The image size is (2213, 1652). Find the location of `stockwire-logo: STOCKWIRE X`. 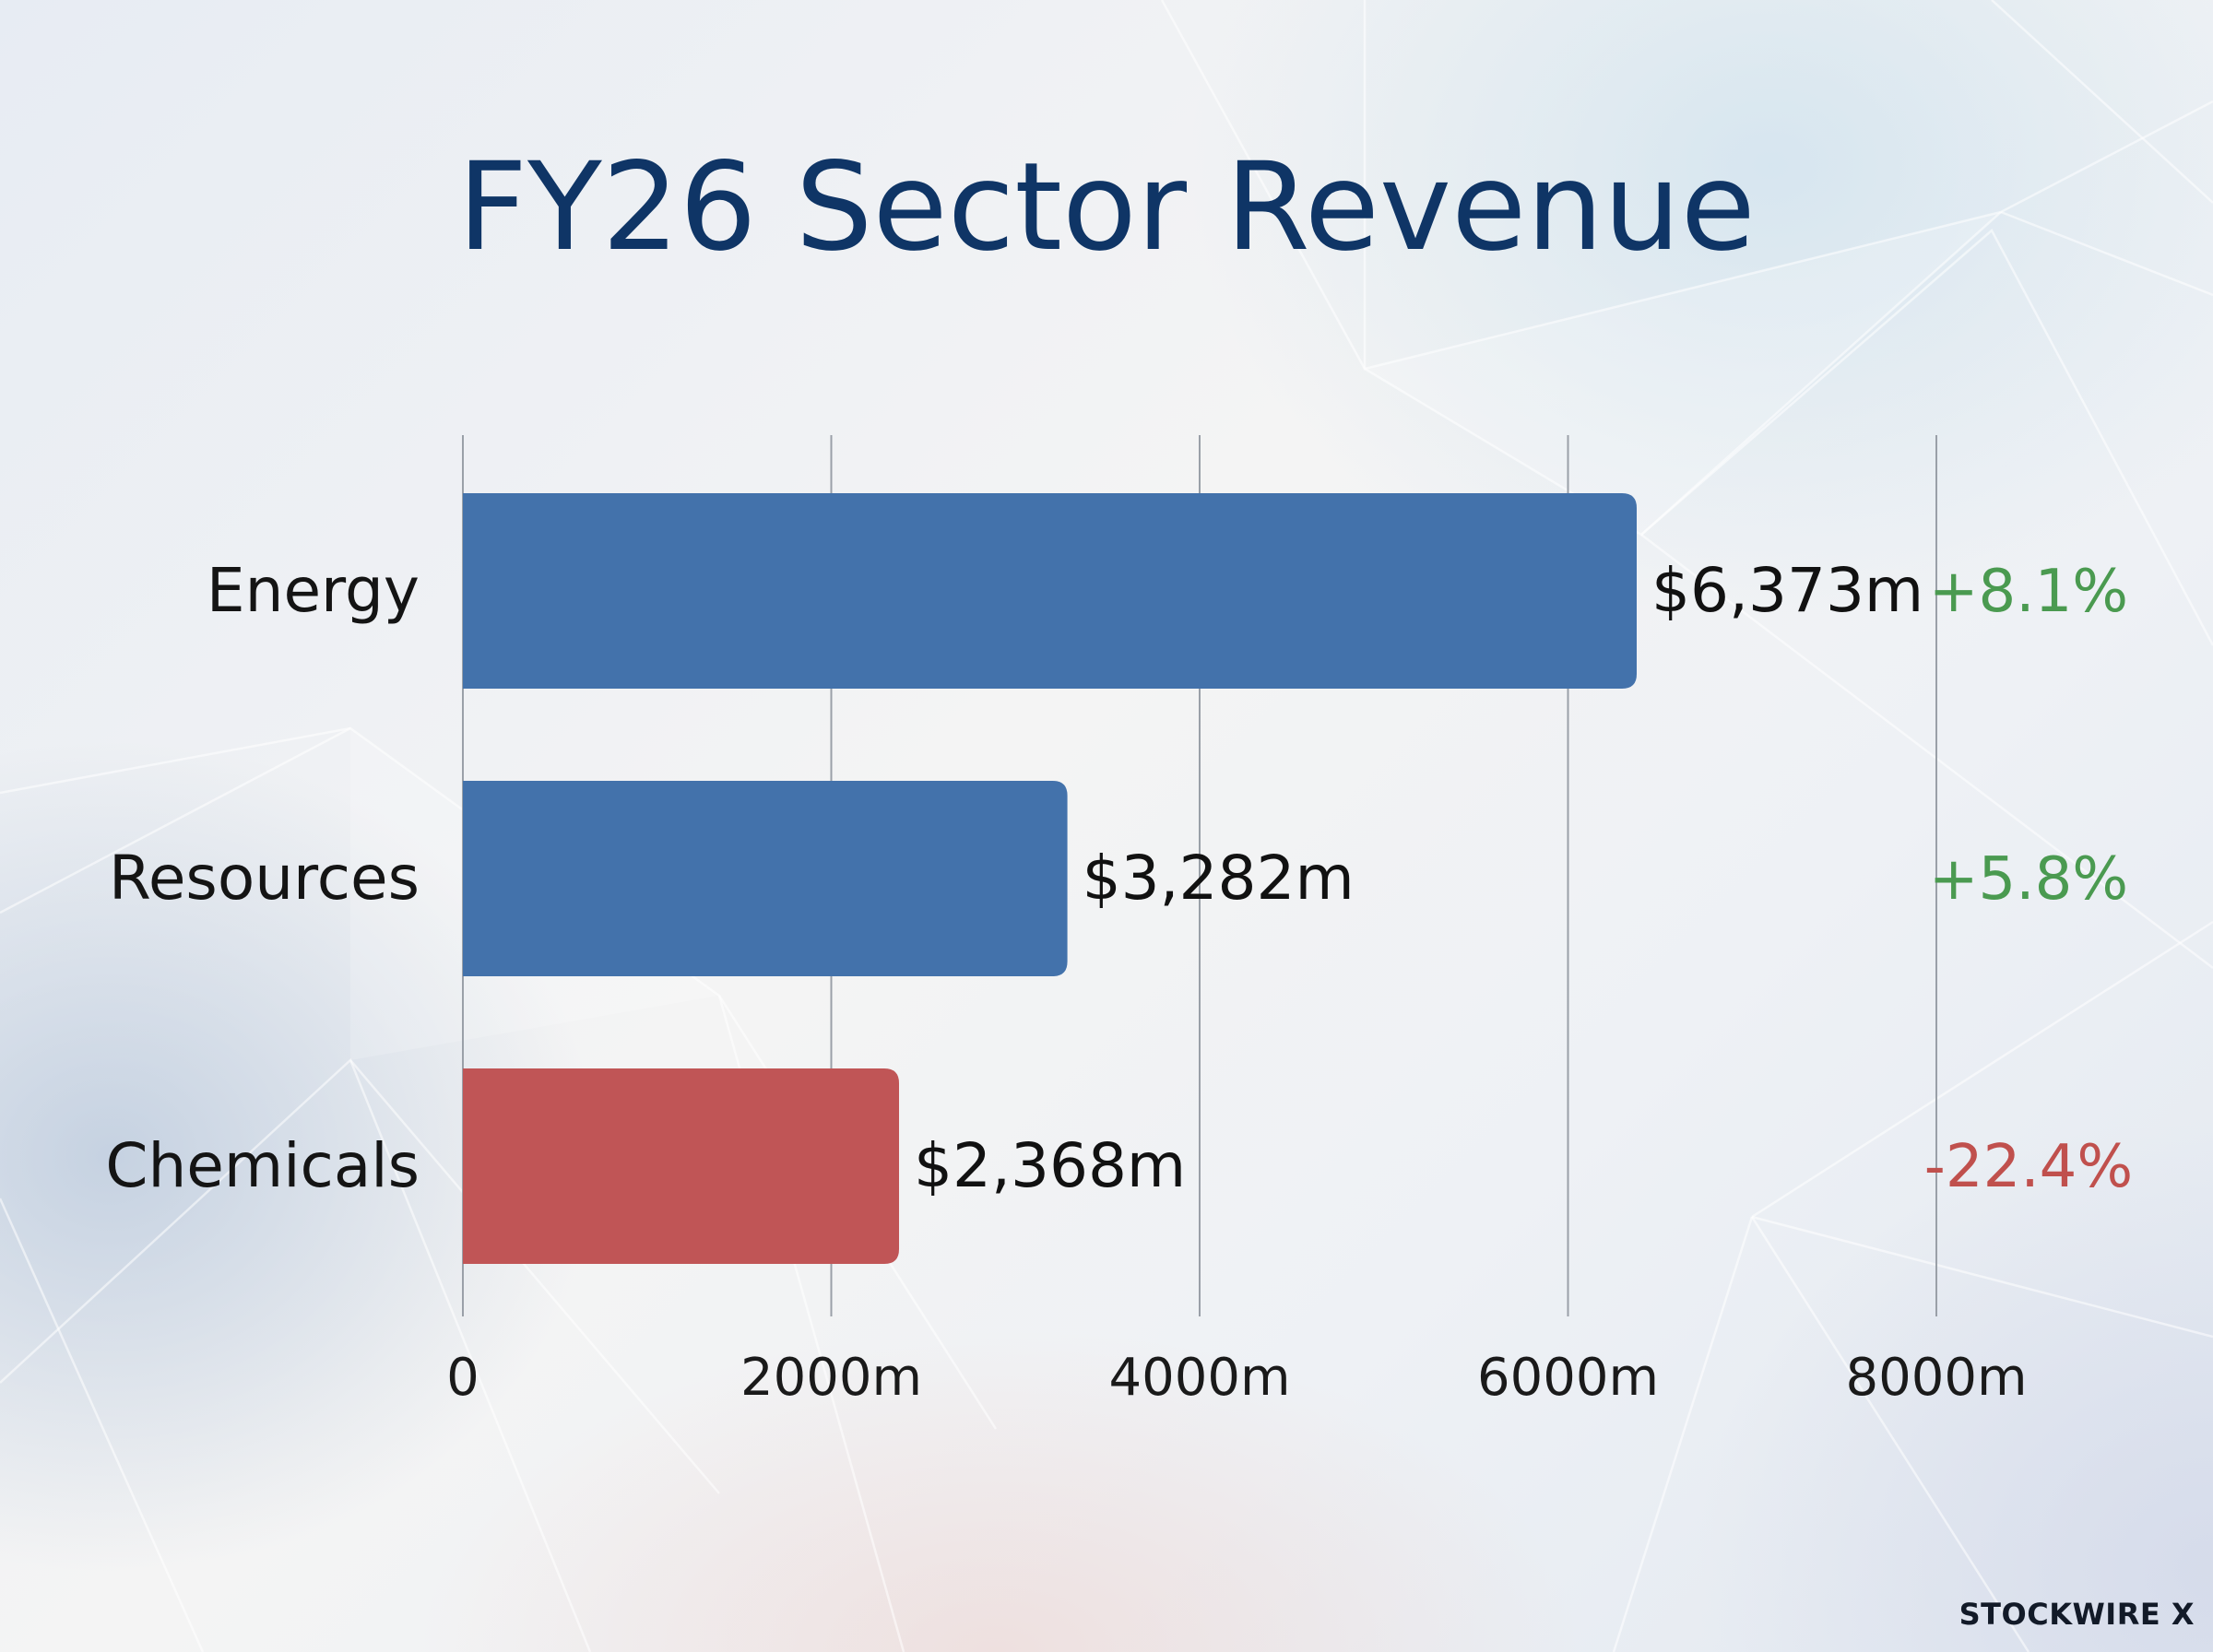

stockwire-logo: STOCKWIRE X is located at coordinates (2077, 1614).